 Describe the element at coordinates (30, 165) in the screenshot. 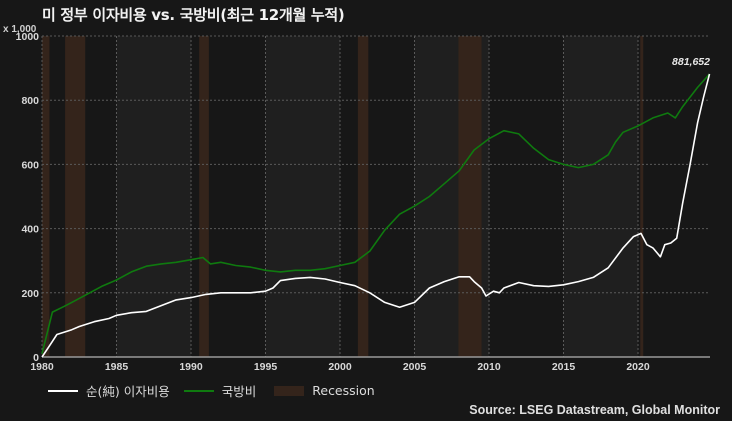

I see `y-tick-label: 600` at that location.